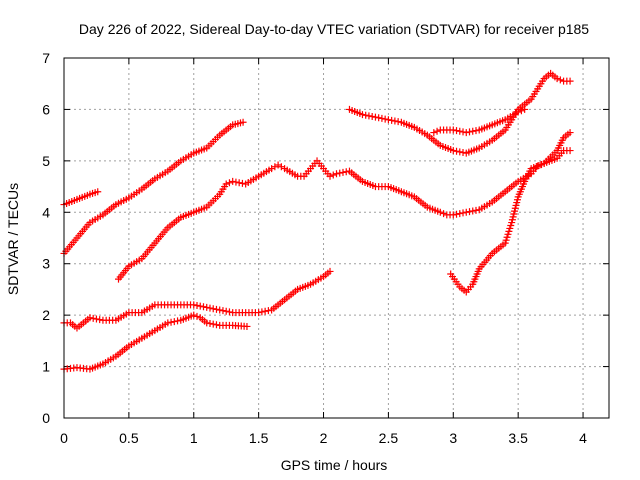 Image resolution: width=640 pixels, height=480 pixels. Describe the element at coordinates (46, 109) in the screenshot. I see `y-tick-label: 6` at that location.